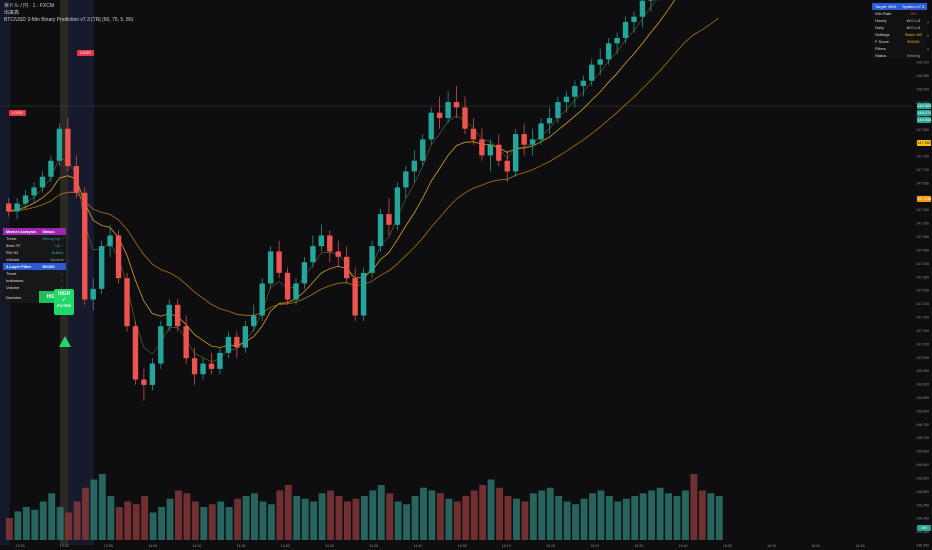  I want to click on scoreboard-row-label: Filters, so click(886, 48).